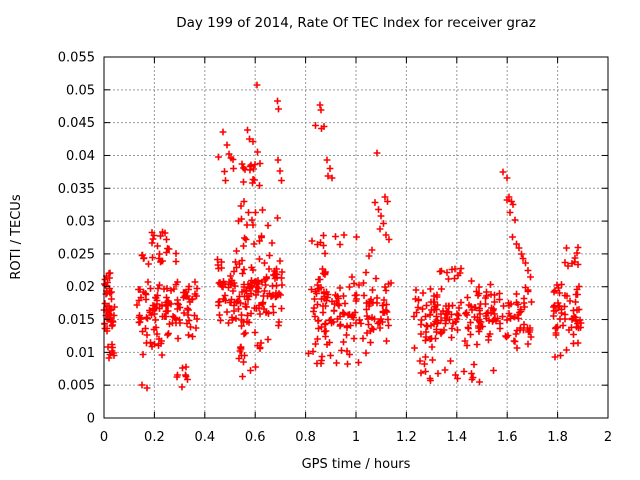 The height and width of the screenshot is (480, 640). What do you see at coordinates (80, 287) in the screenshot?
I see `y-tick-label: 0.02` at bounding box center [80, 287].